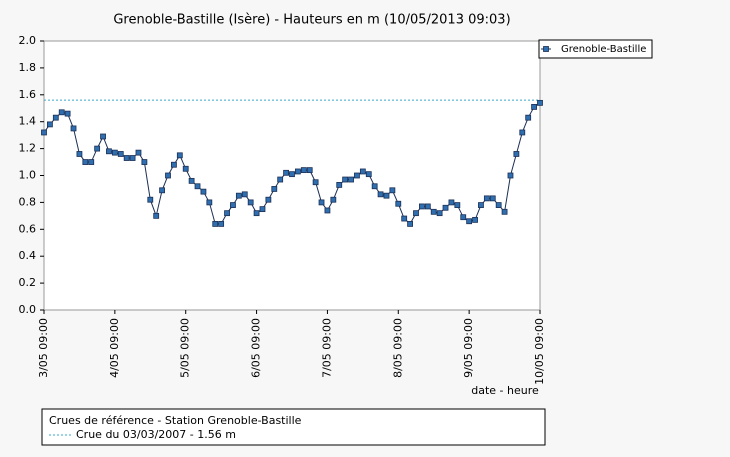 This screenshot has height=457, width=730. Describe the element at coordinates (28, 228) in the screenshot. I see `y-tick-label: 0.6` at that location.